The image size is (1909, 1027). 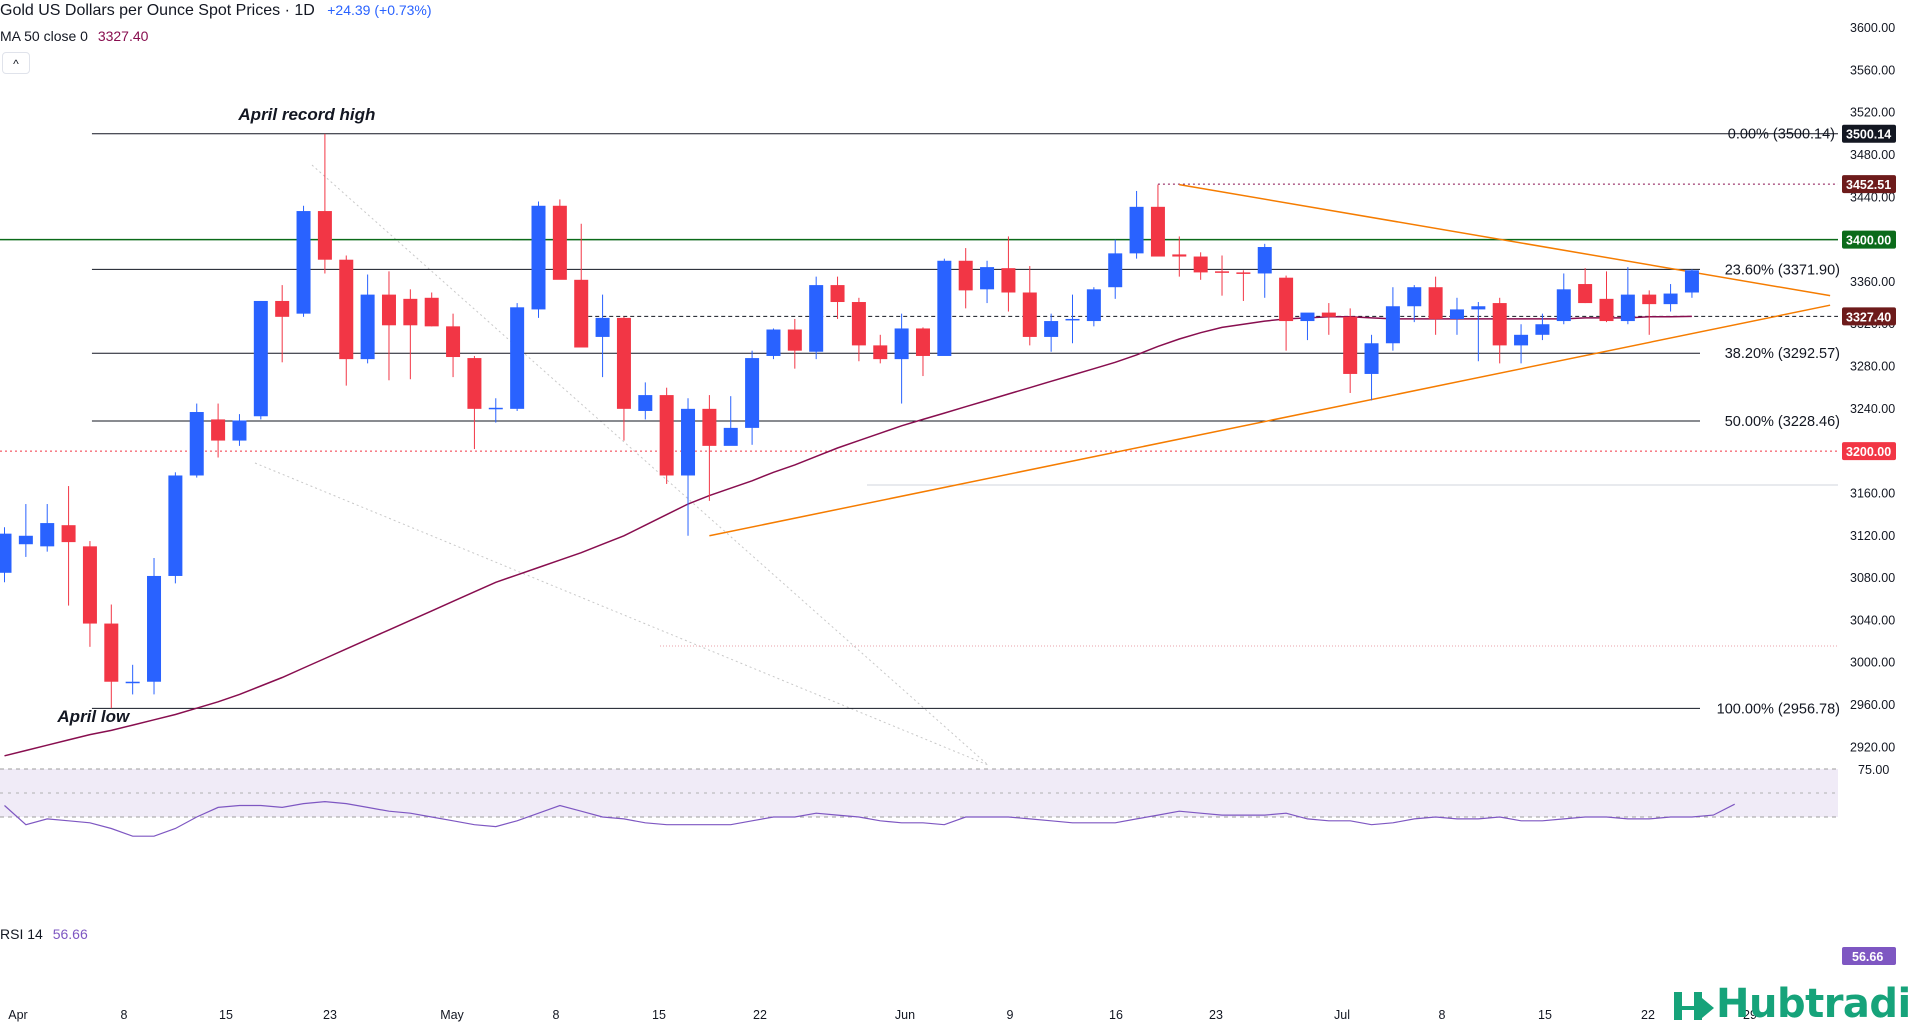 I want to click on hubtrading-logo: Hubtrading, so click(x=1790, y=1004).